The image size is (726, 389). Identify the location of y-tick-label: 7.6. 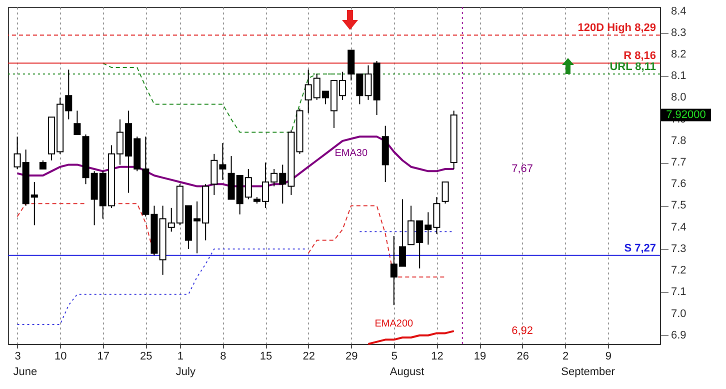
(678, 184).